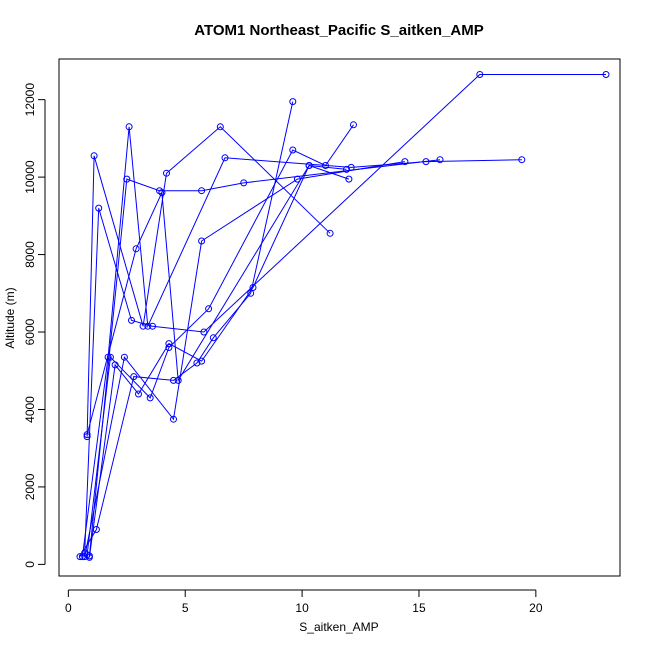 This screenshot has width=650, height=650. Describe the element at coordinates (30, 254) in the screenshot. I see `y-tick-label: 8000` at that location.